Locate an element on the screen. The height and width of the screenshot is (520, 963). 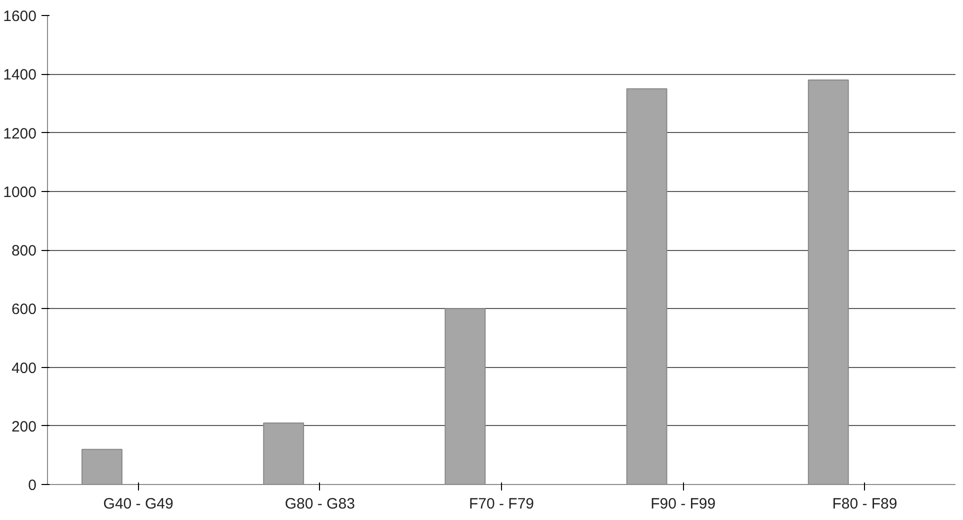
y-tick-label: 800 is located at coordinates (24, 251).